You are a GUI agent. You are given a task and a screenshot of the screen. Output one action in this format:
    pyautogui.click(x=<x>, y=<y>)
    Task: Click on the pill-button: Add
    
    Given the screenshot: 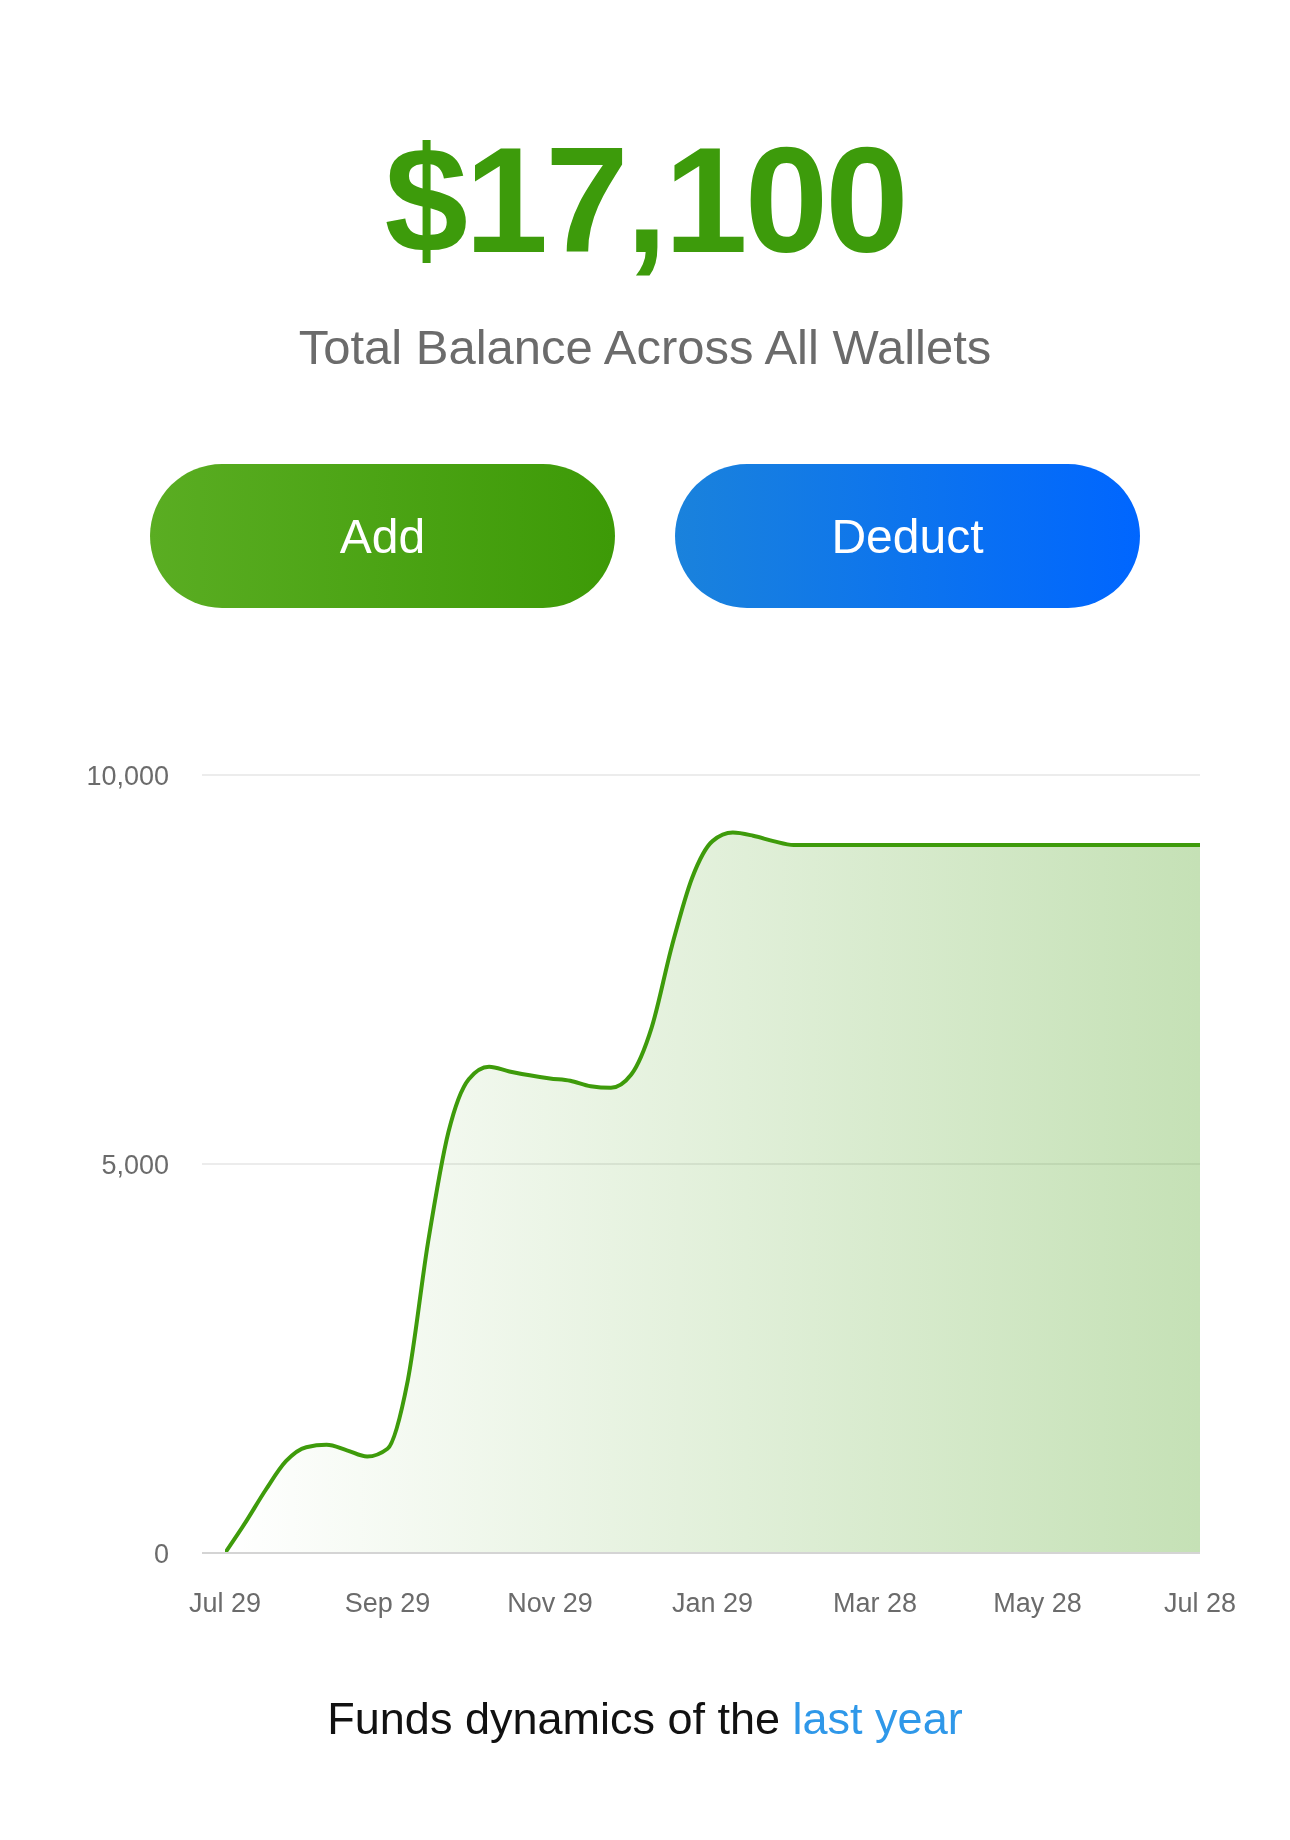 What is the action you would take?
    pyautogui.click(x=382, y=536)
    